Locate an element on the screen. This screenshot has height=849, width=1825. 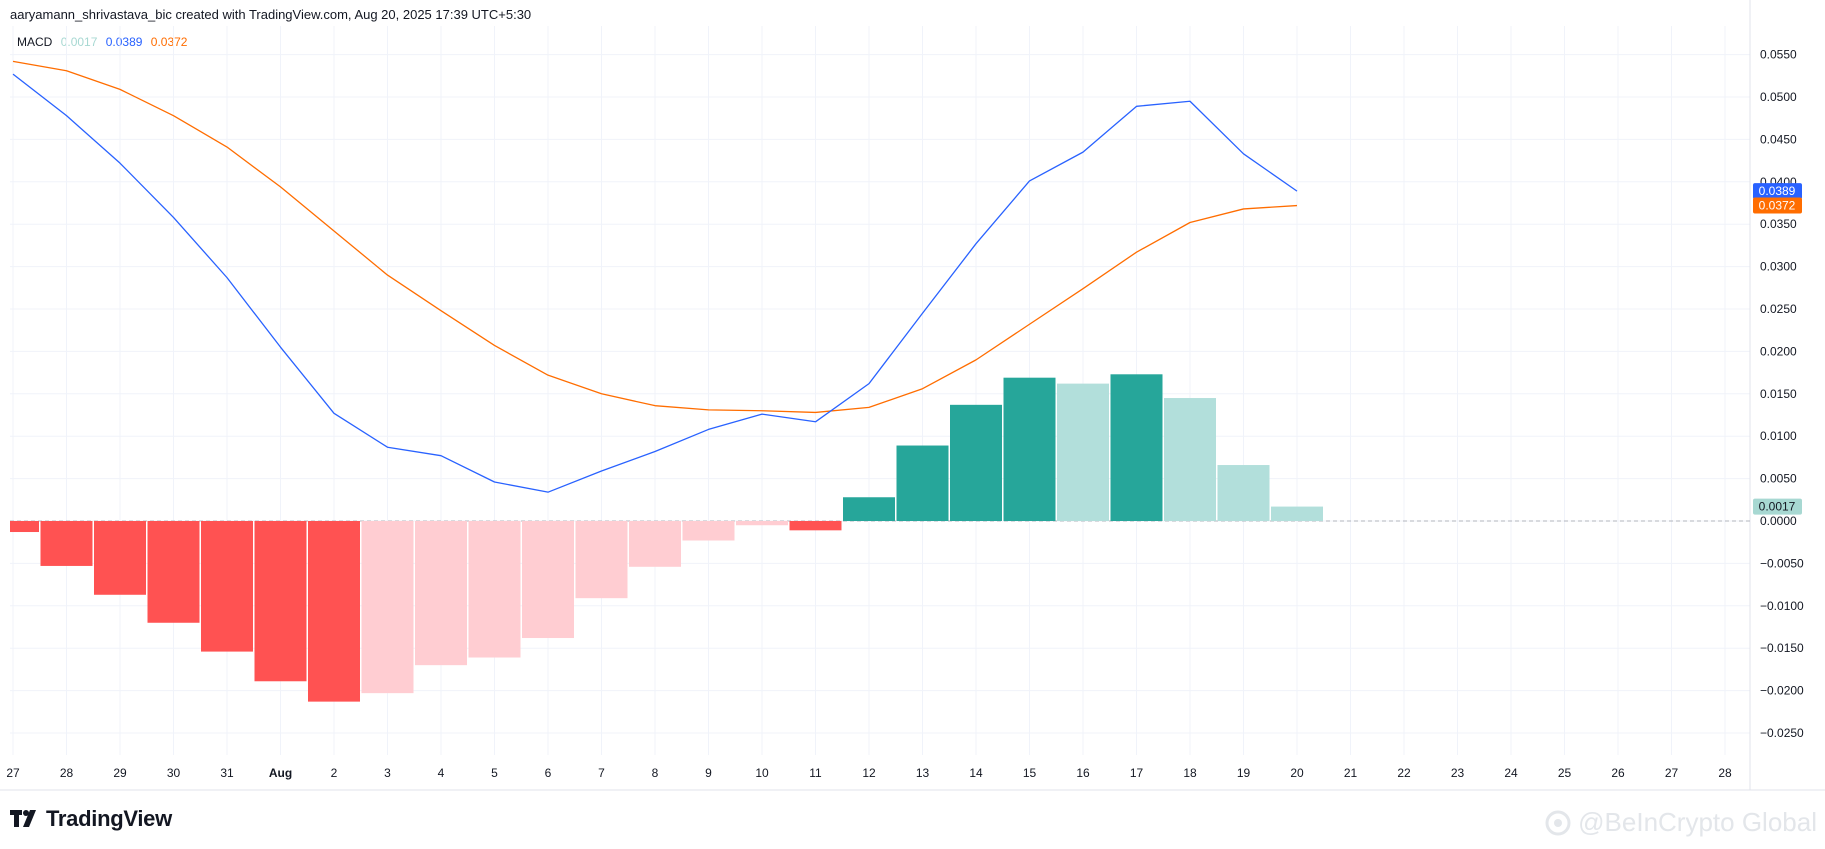
y-tick-label: −0.0200 is located at coordinates (1782, 691).